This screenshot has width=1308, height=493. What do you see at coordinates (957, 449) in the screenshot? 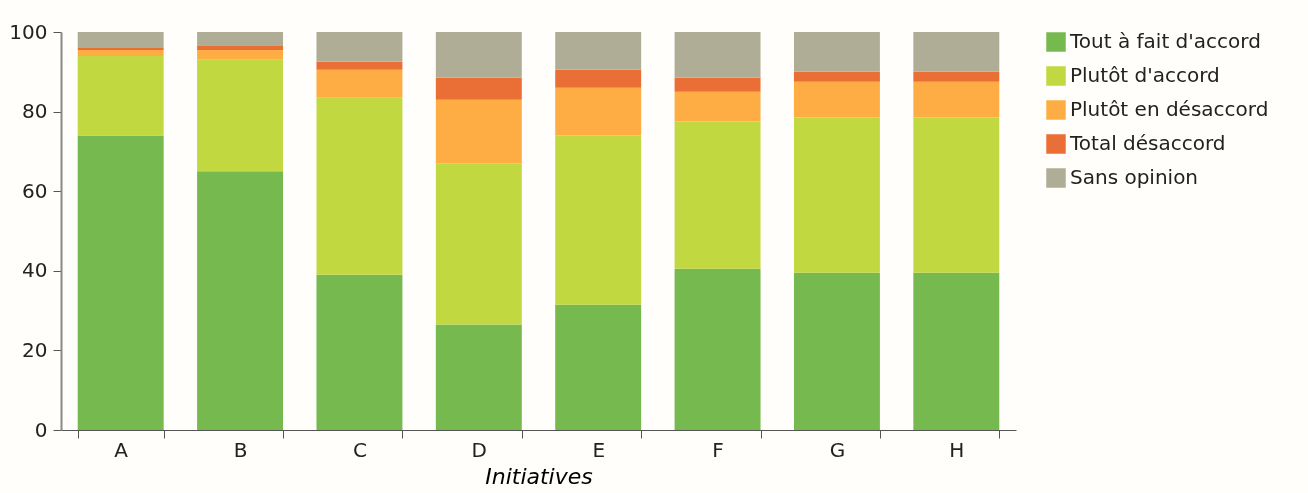
I see `x-tick-label: H` at bounding box center [957, 449].